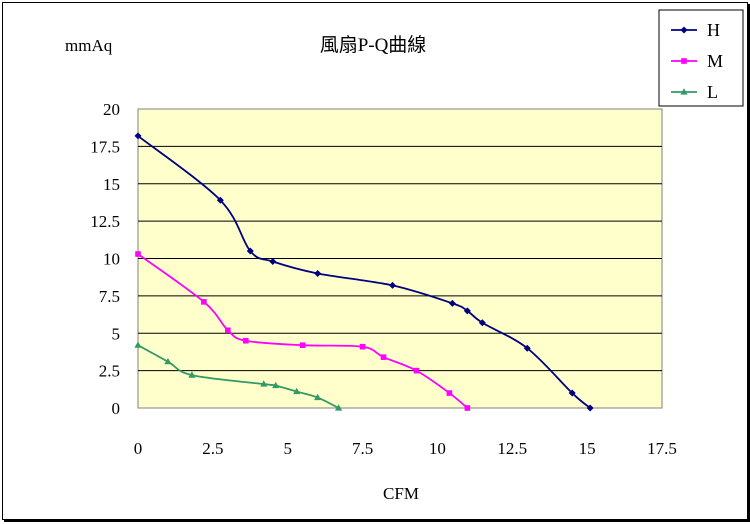 This screenshot has height=524, width=750. I want to click on x-tick-label: 2.5, so click(212, 448).